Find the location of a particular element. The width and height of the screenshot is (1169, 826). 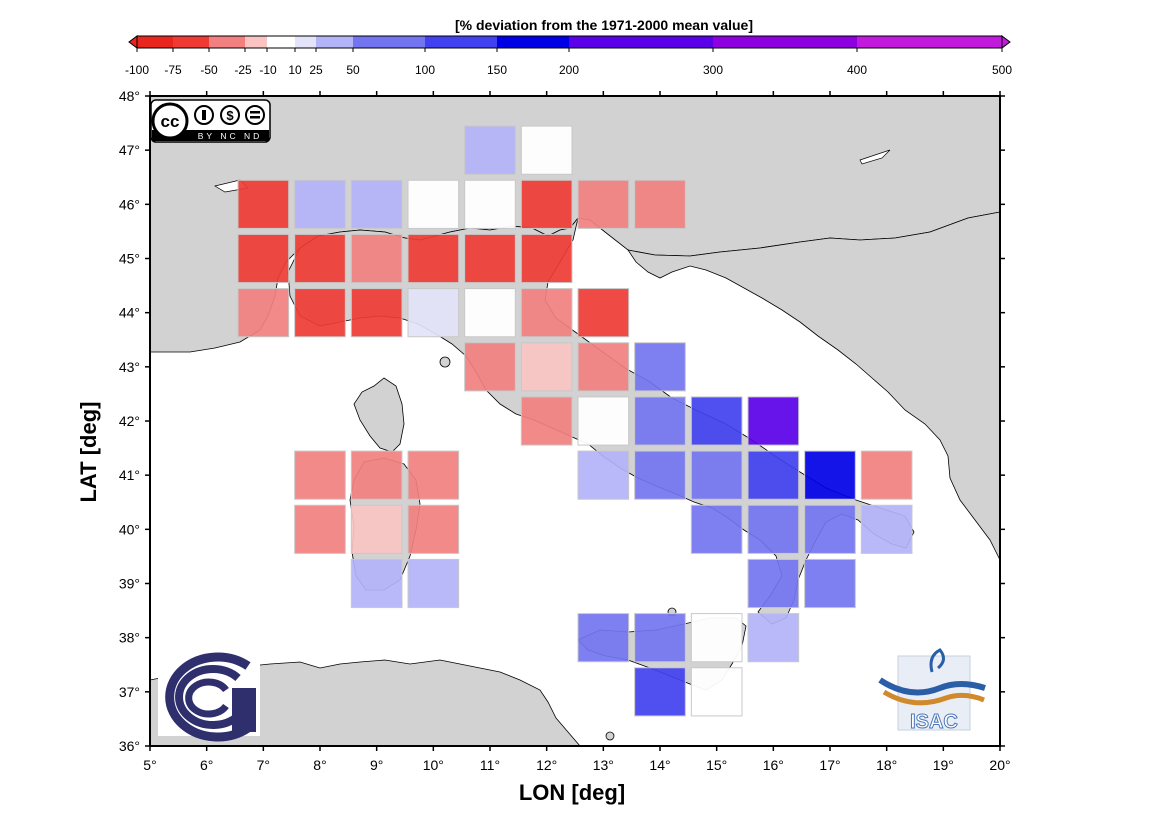

land-malta is located at coordinates (610, 736).